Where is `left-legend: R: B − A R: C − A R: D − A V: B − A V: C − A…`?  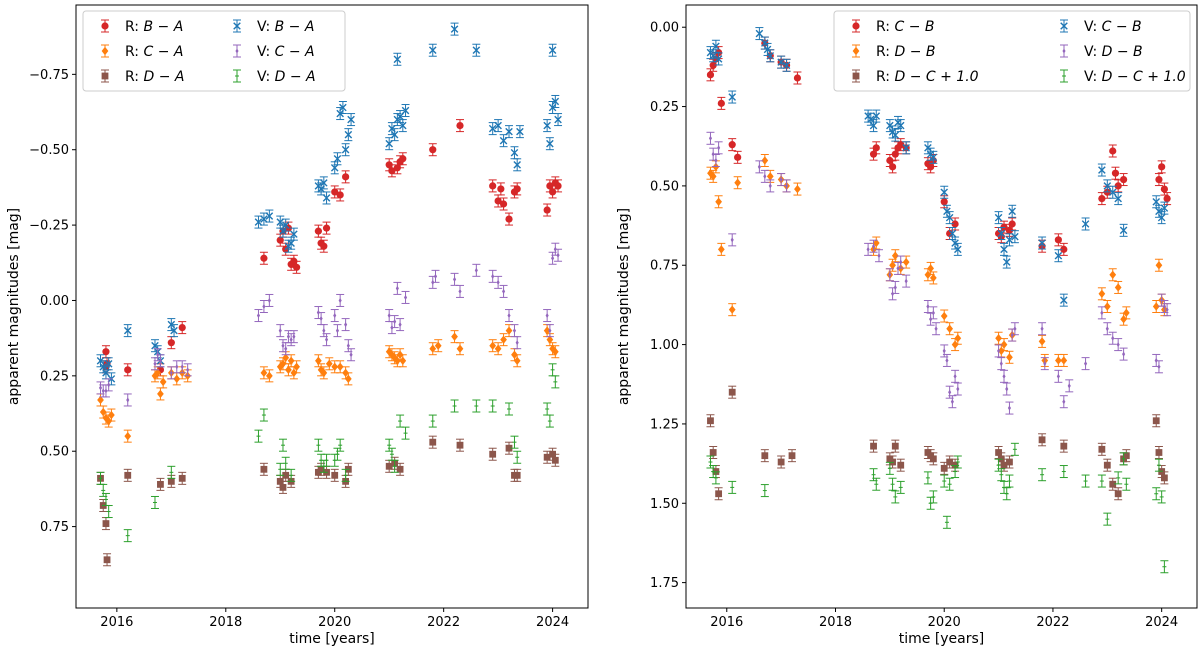 left-legend: R: B − A R: C − A R: D − A V: B − A V: C − A… is located at coordinates (214, 51).